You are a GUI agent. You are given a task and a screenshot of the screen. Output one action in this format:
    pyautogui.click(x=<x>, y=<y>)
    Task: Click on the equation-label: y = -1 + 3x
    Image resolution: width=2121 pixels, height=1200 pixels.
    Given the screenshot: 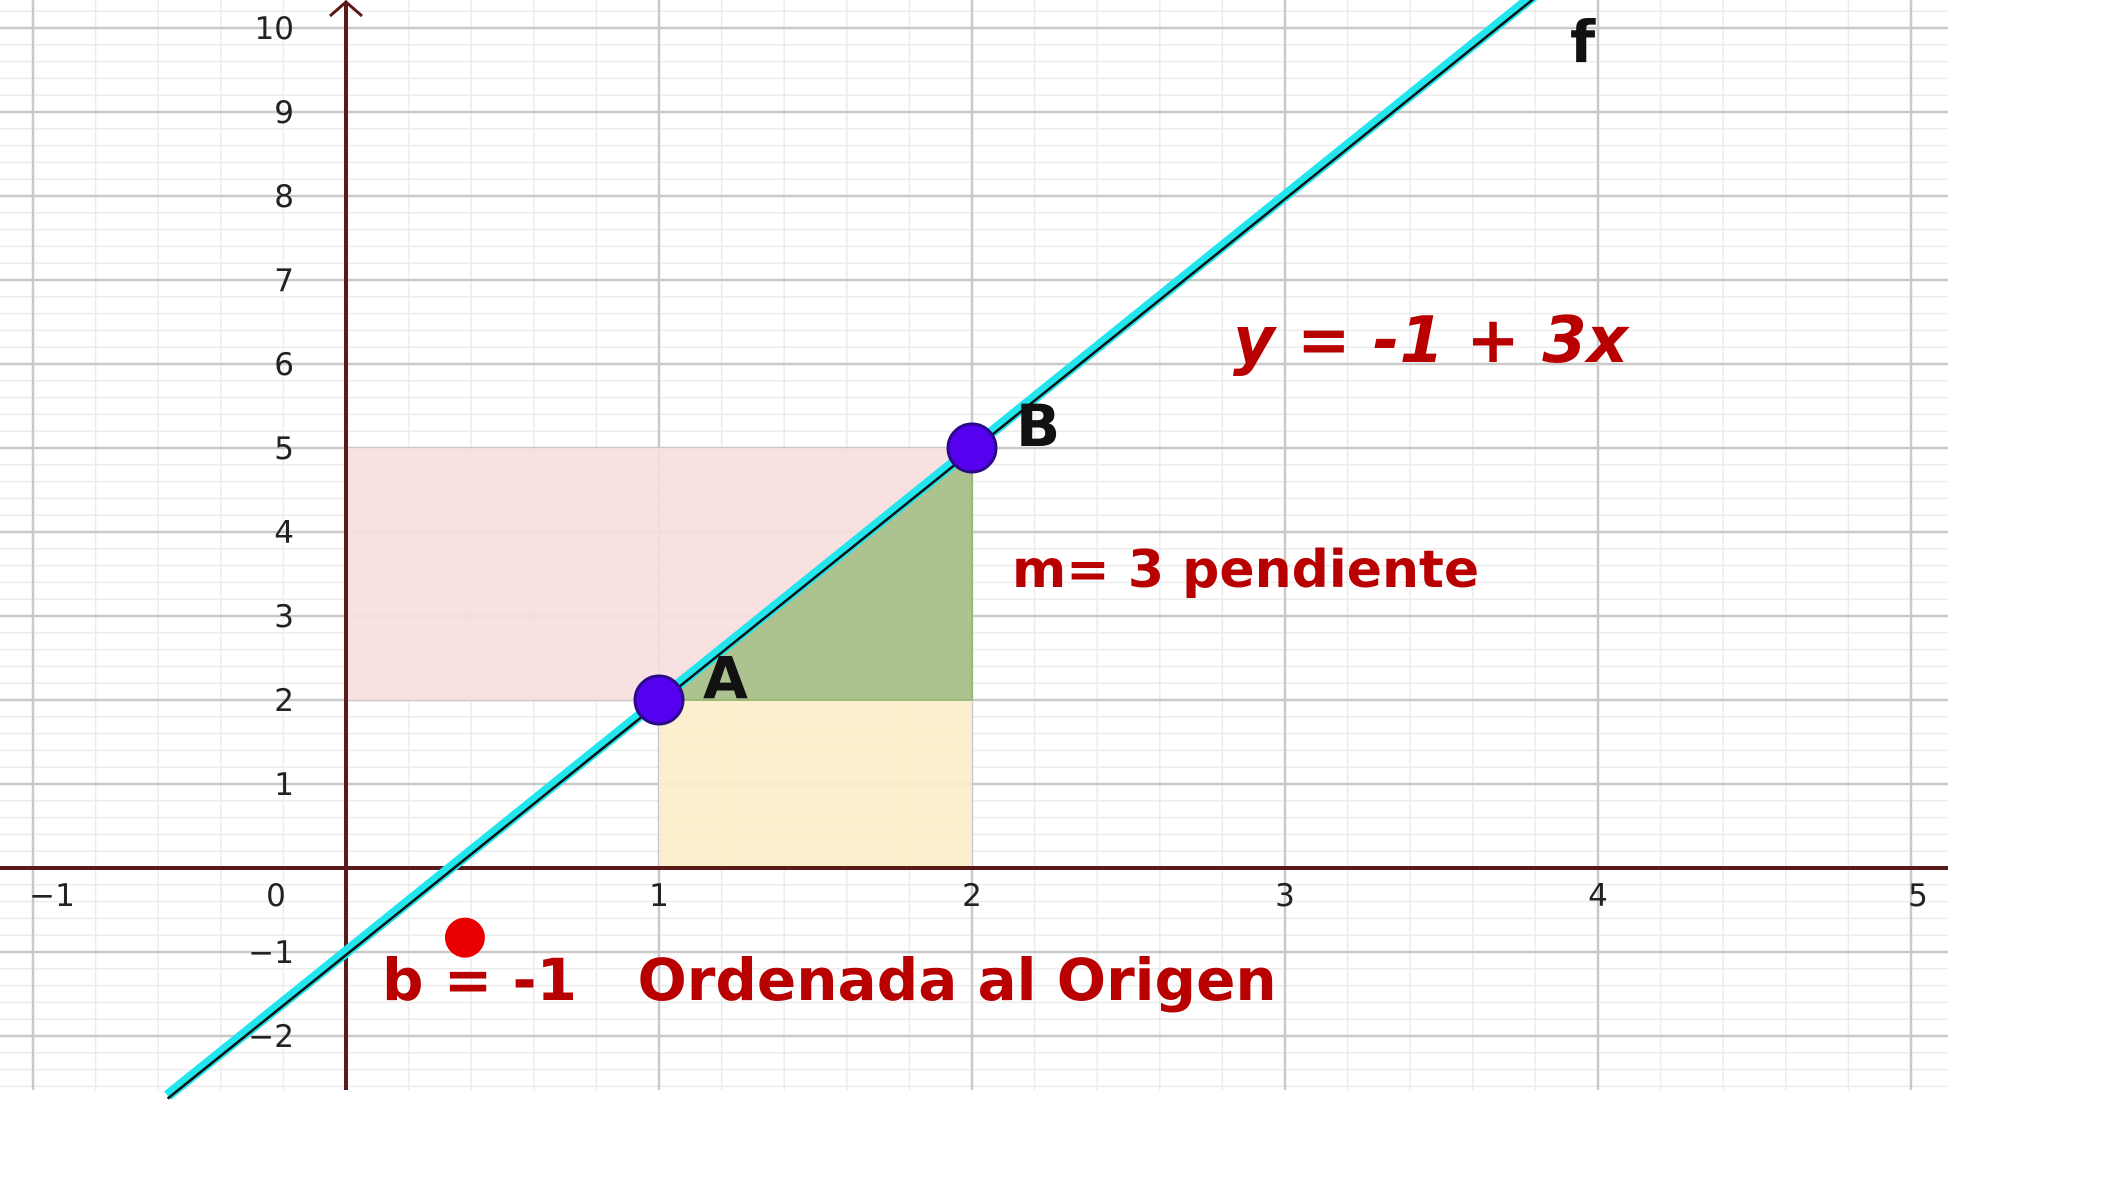 What is the action you would take?
    pyautogui.click(x=1431, y=341)
    